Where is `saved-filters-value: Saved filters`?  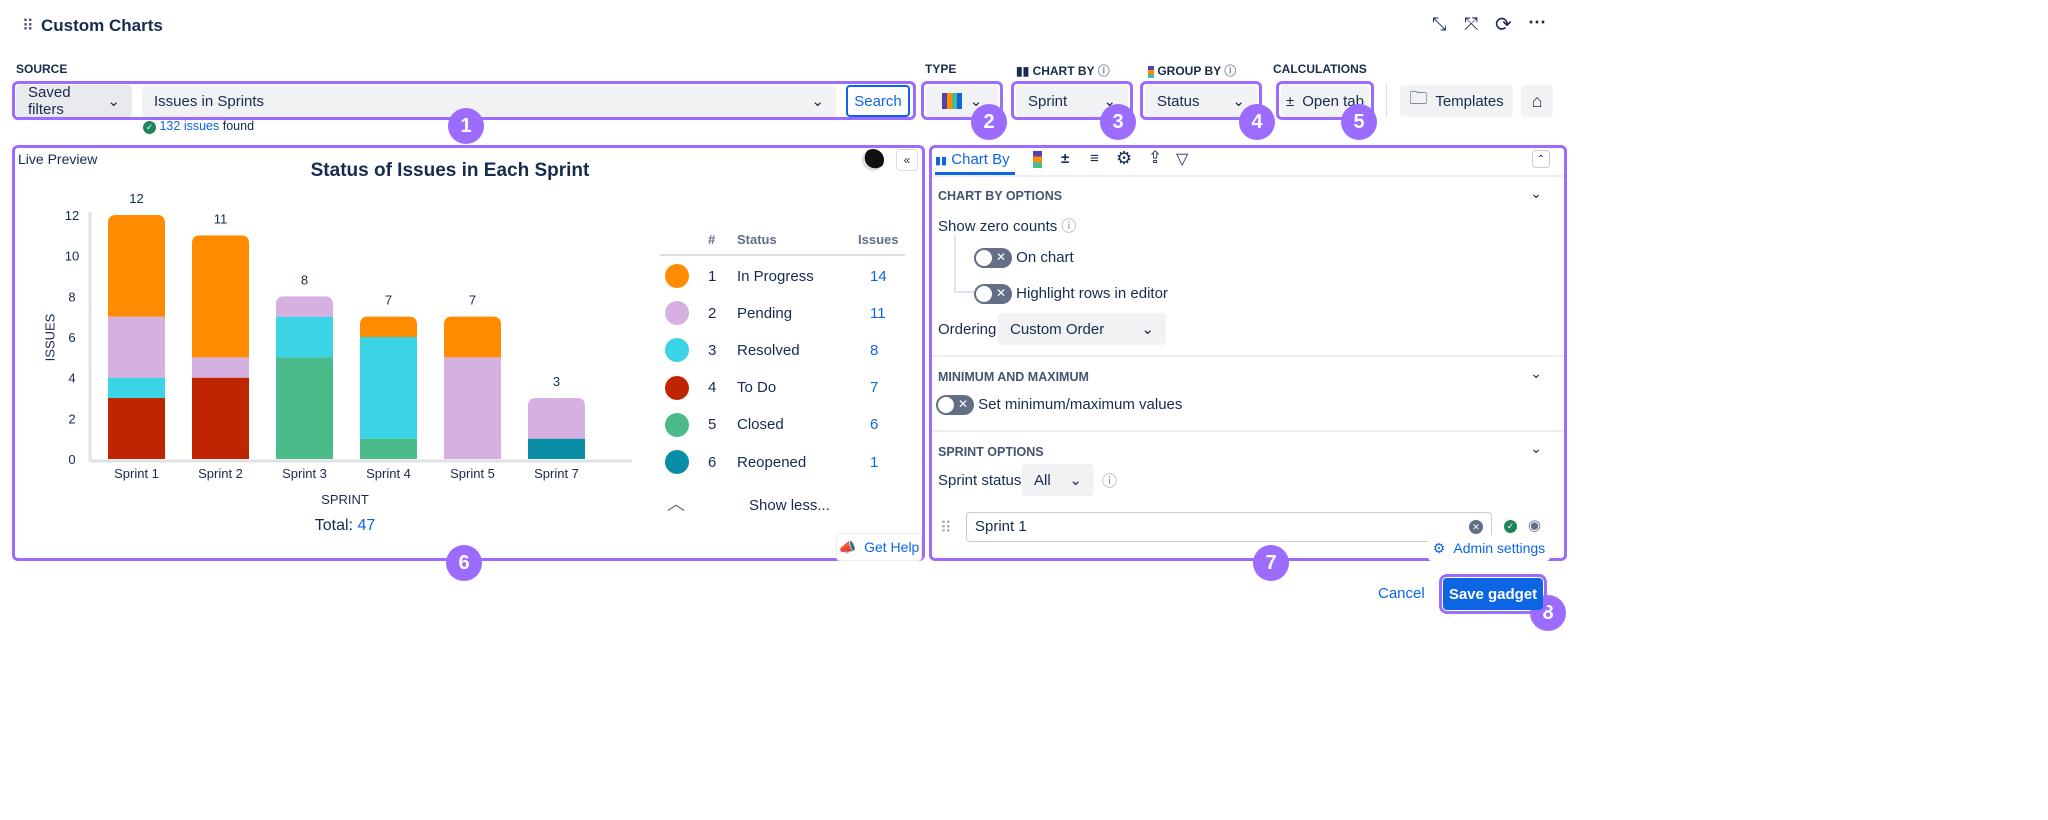 saved-filters-value: Saved filters is located at coordinates (49, 101).